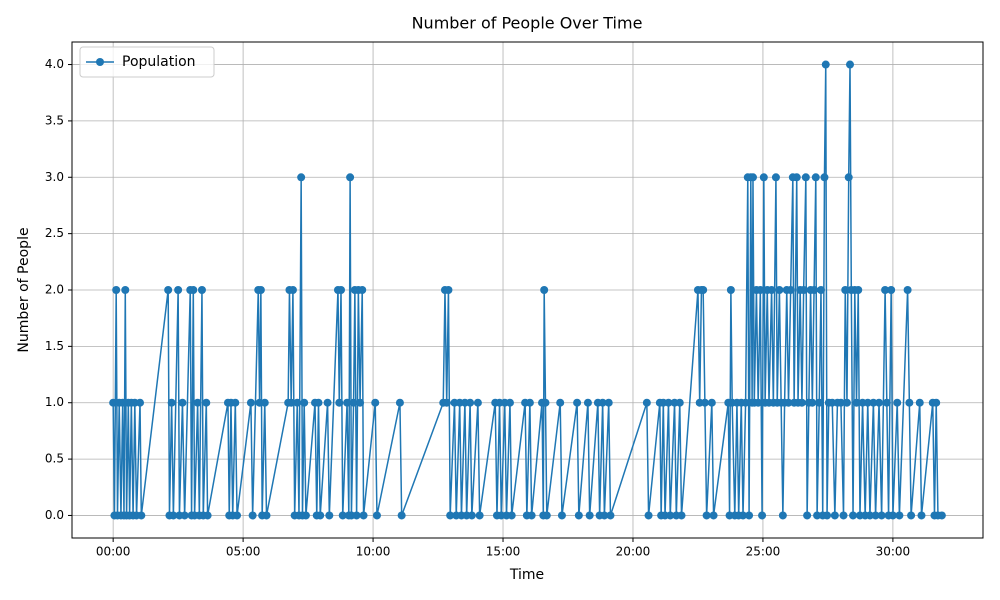 The height and width of the screenshot is (600, 1000). Describe the element at coordinates (54, 120) in the screenshot. I see `y-tick-label: 3.5` at that location.